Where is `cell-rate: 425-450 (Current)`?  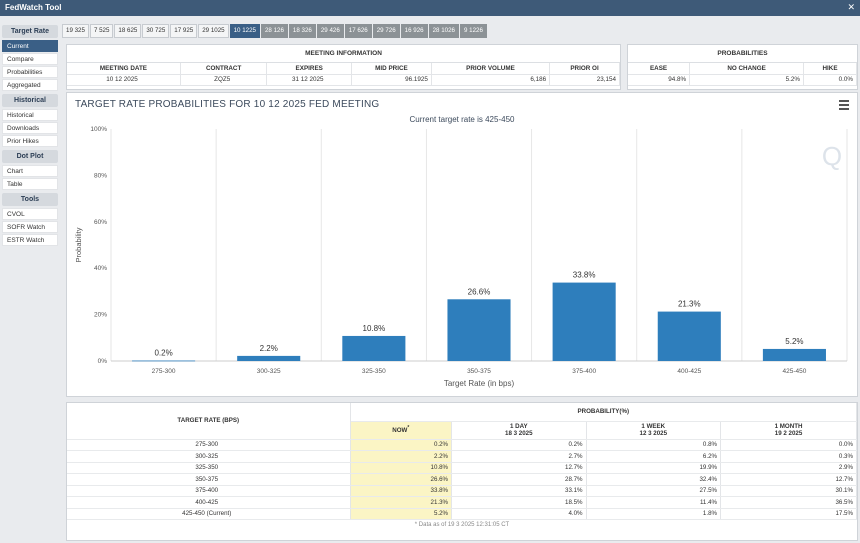
cell-rate: 425-450 (Current) is located at coordinates (209, 514).